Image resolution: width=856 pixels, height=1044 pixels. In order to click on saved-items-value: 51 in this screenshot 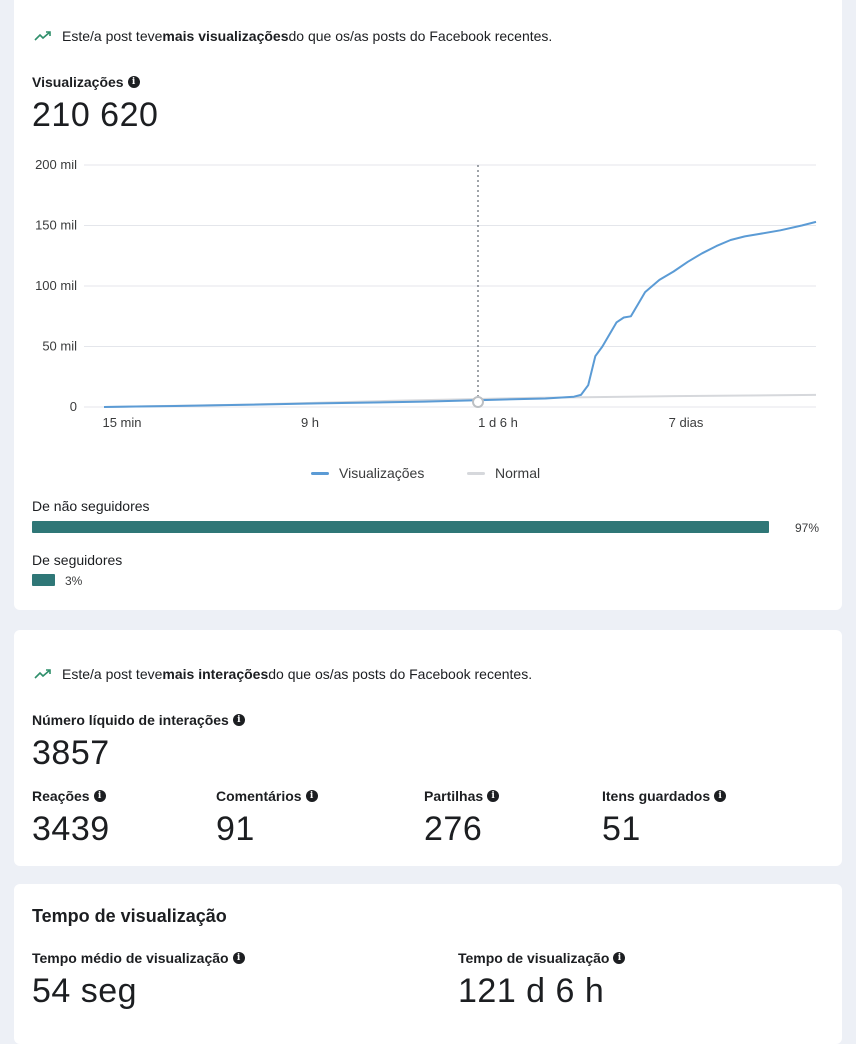, I will do `click(621, 829)`.